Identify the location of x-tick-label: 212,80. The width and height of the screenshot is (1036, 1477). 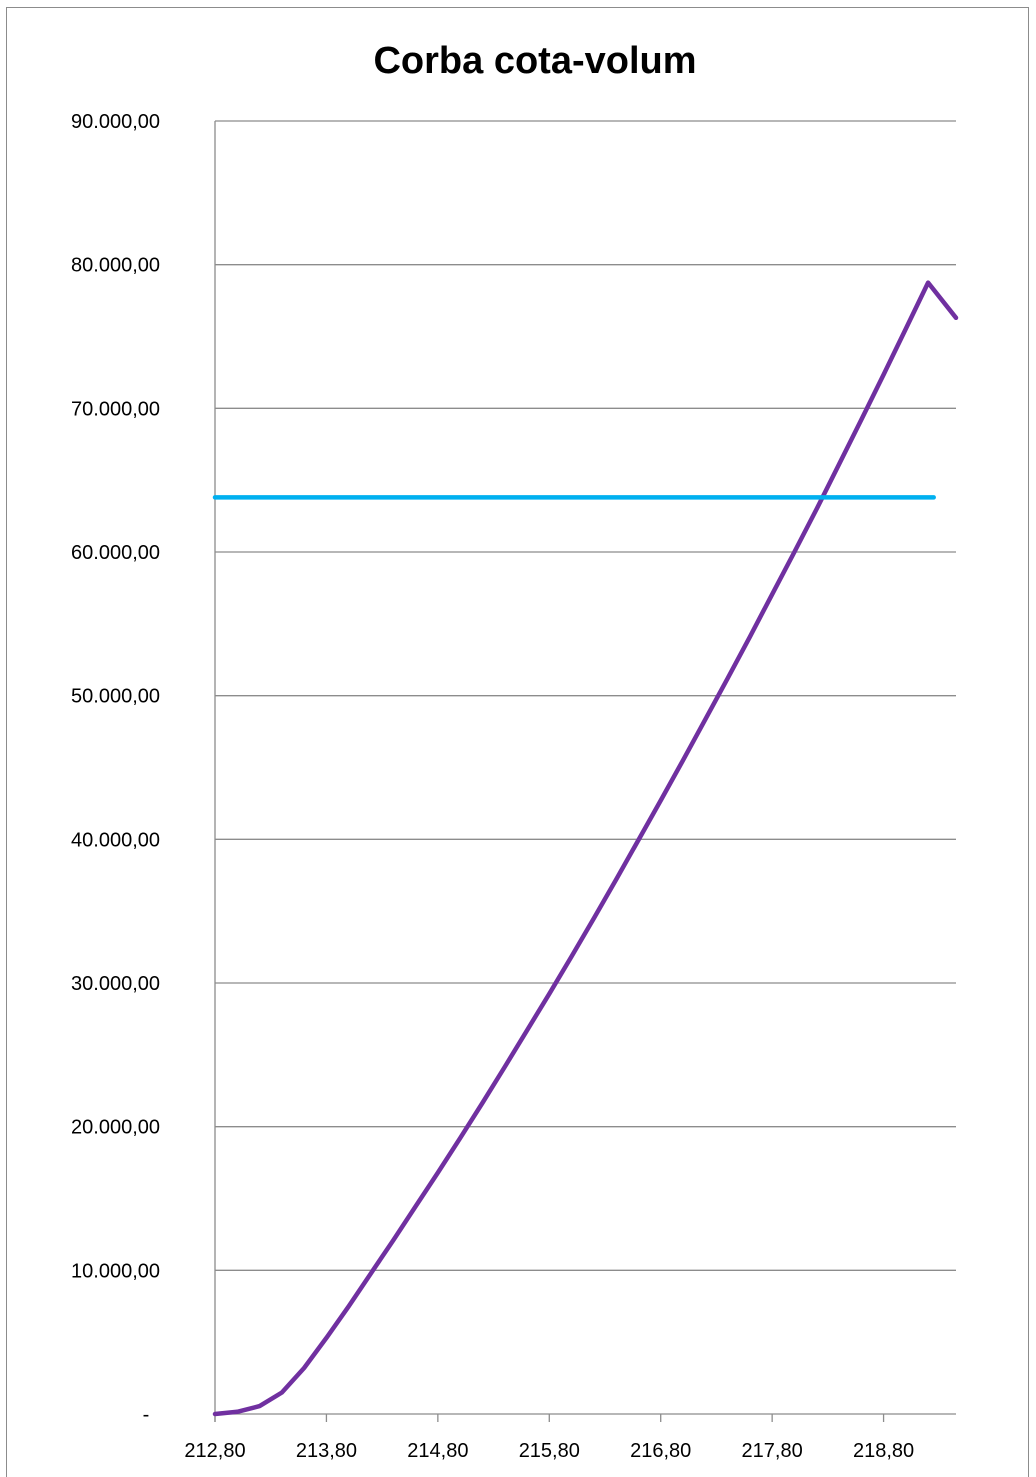
(214, 1451).